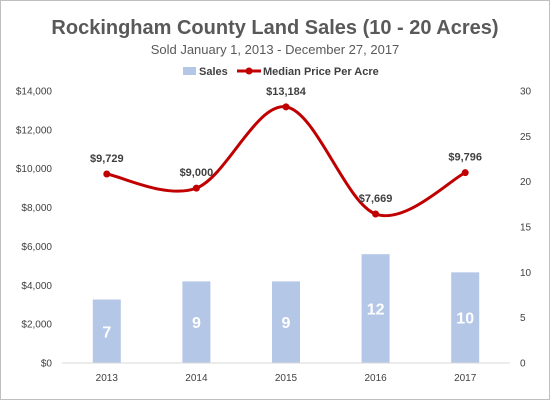  I want to click on legend: Sales Median Price Per Acre, so click(281, 72).